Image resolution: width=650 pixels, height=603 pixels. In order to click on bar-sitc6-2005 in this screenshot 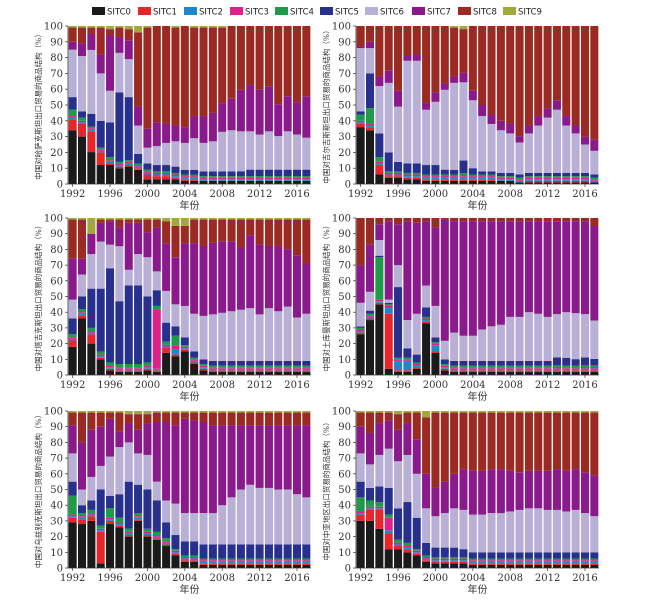, I will do `click(194, 332)`.